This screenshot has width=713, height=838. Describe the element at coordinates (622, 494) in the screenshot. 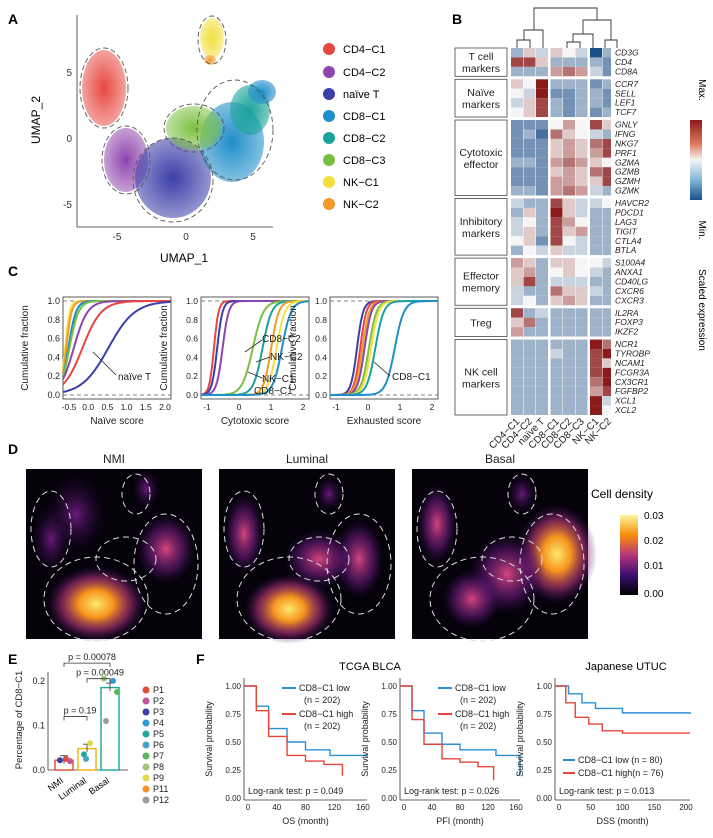

I see `density-legend-title: Cell density` at that location.